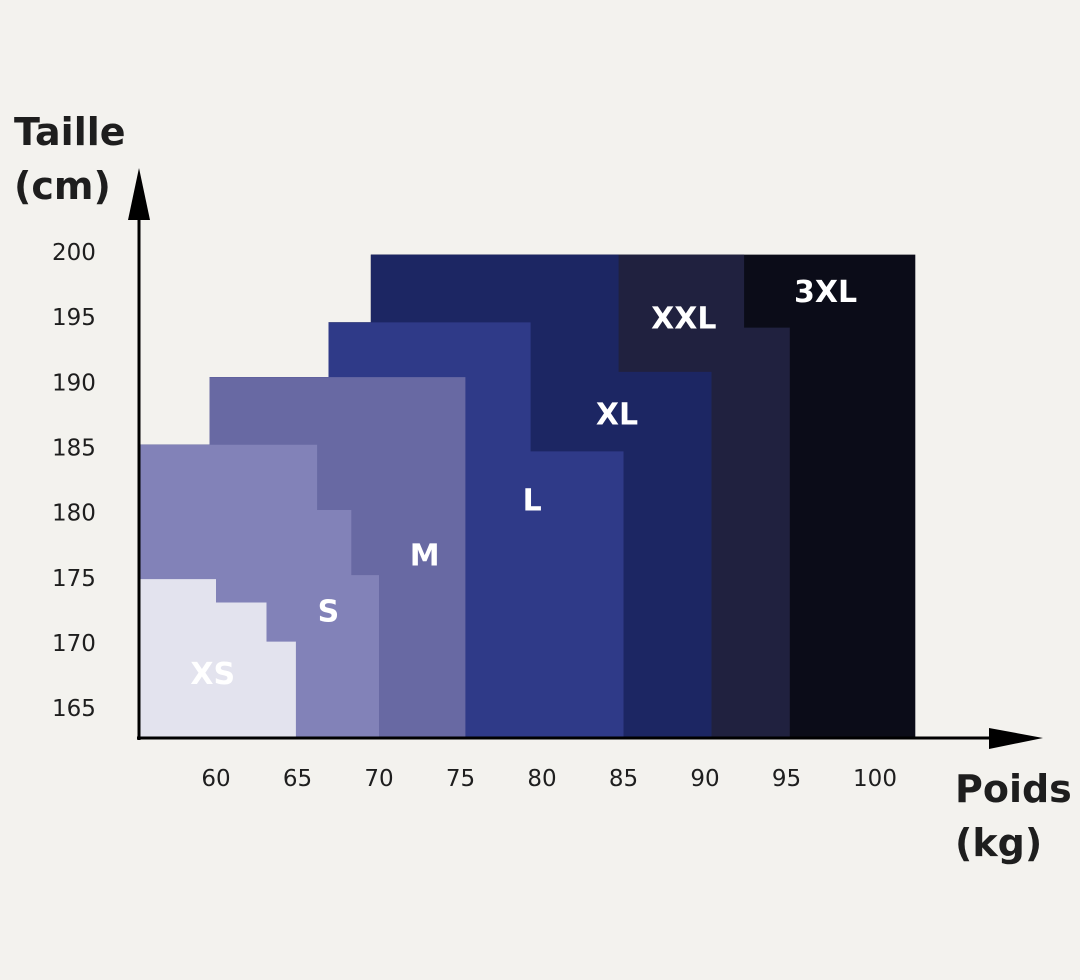 The height and width of the screenshot is (980, 1080). I want to click on x-tick-labels: 60 65 70 75 80 85 90 95 100, so click(549, 779).